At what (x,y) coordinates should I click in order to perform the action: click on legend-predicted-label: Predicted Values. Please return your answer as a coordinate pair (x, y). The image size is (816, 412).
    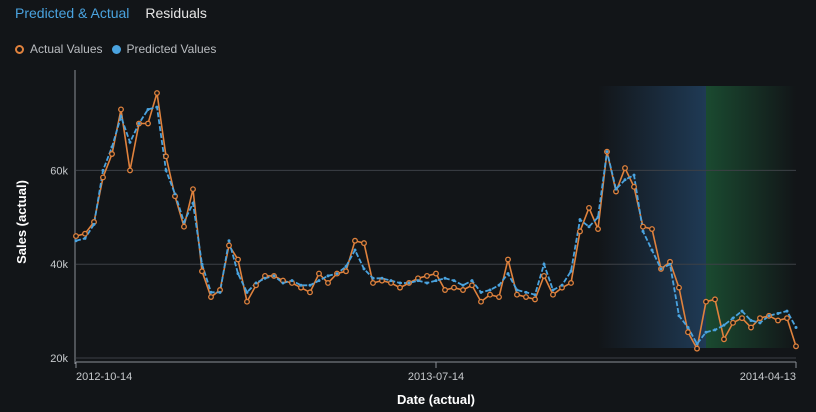
    Looking at the image, I should click on (171, 49).